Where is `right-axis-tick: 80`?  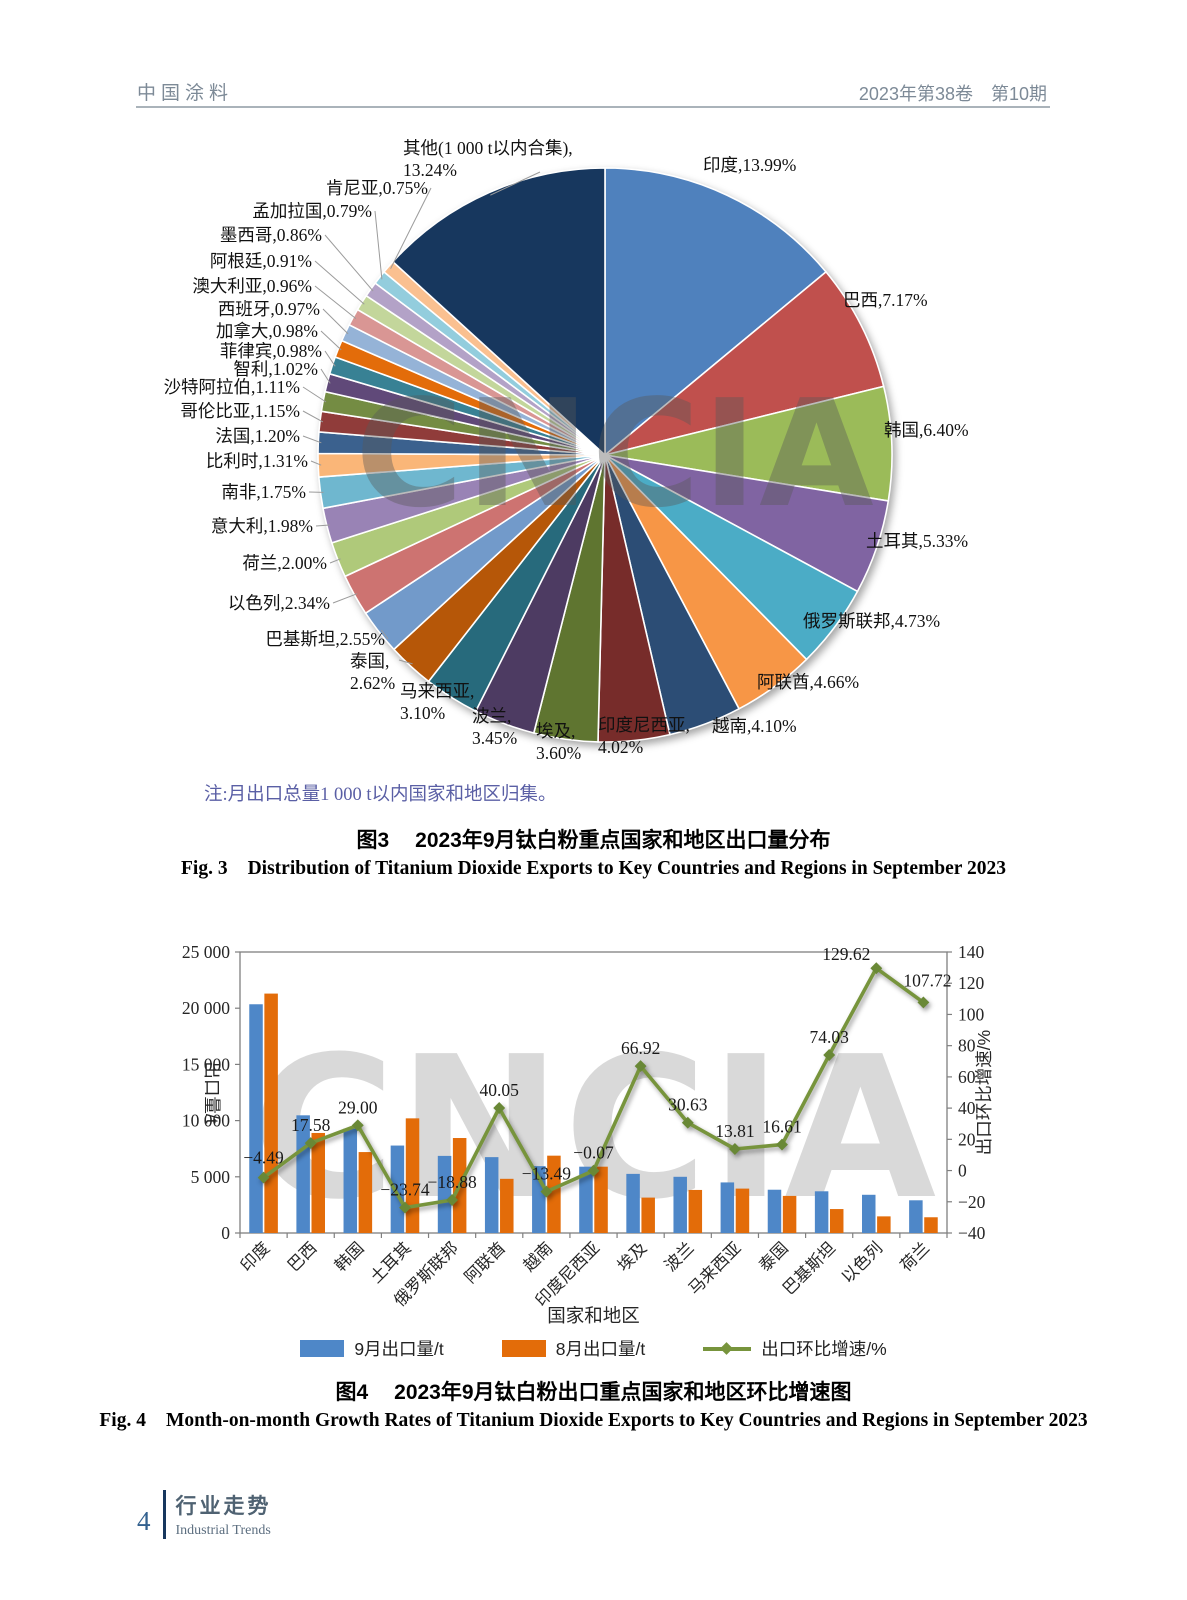
right-axis-tick: 80 is located at coordinates (967, 1046).